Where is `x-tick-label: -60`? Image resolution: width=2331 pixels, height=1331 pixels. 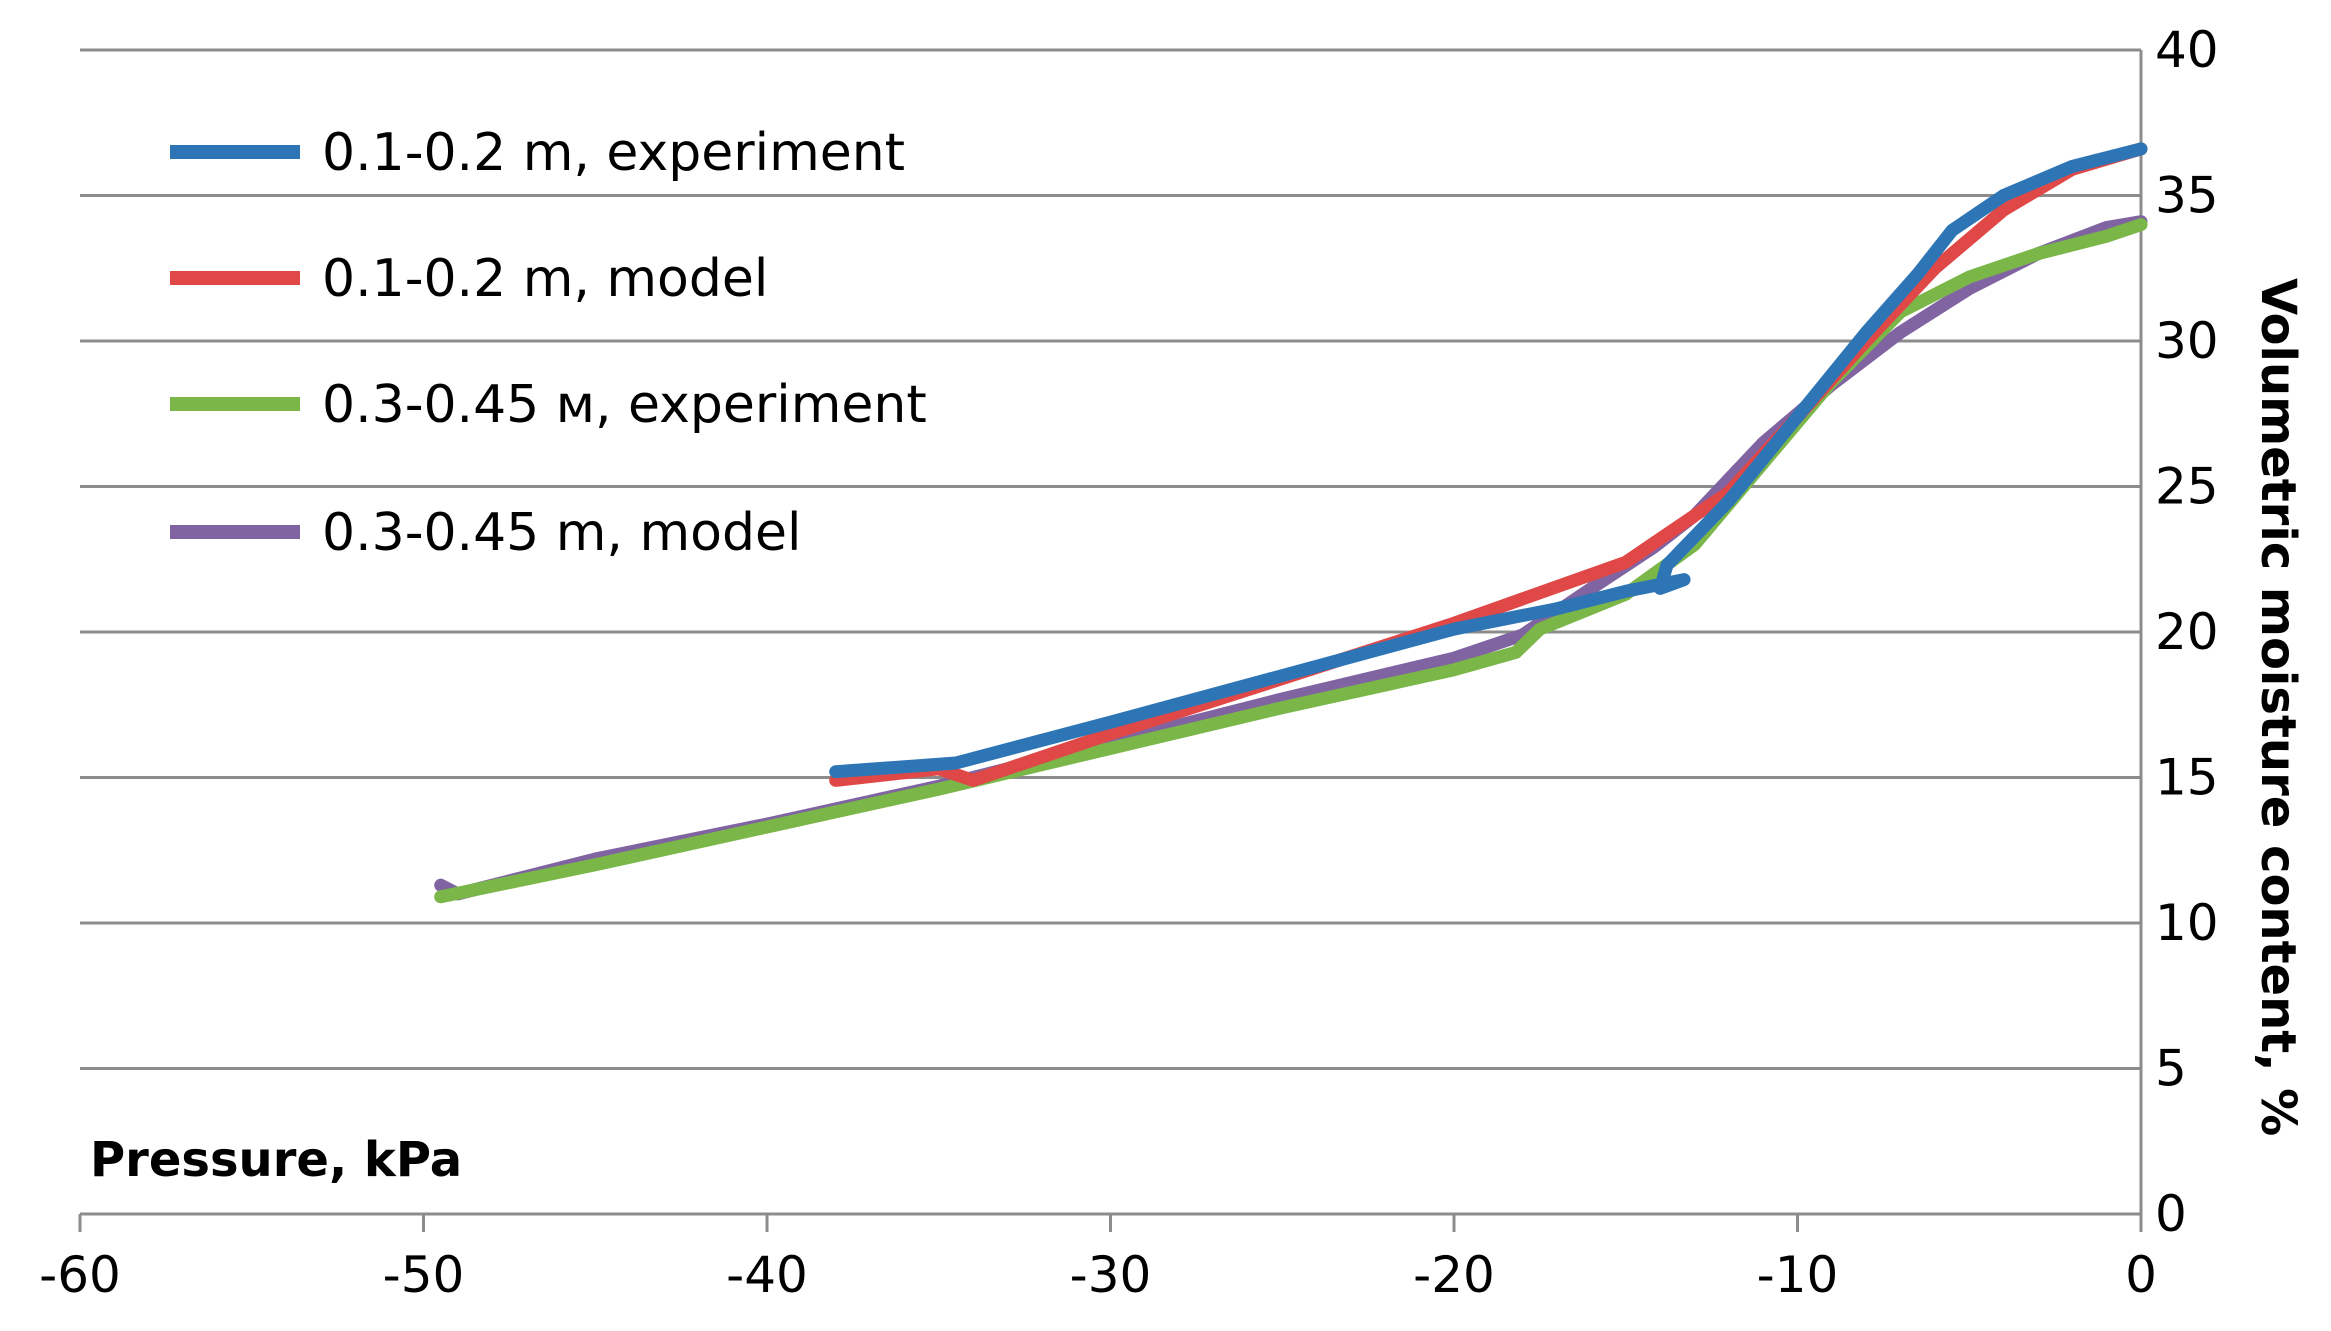
x-tick-label: -60 is located at coordinates (80, 1275).